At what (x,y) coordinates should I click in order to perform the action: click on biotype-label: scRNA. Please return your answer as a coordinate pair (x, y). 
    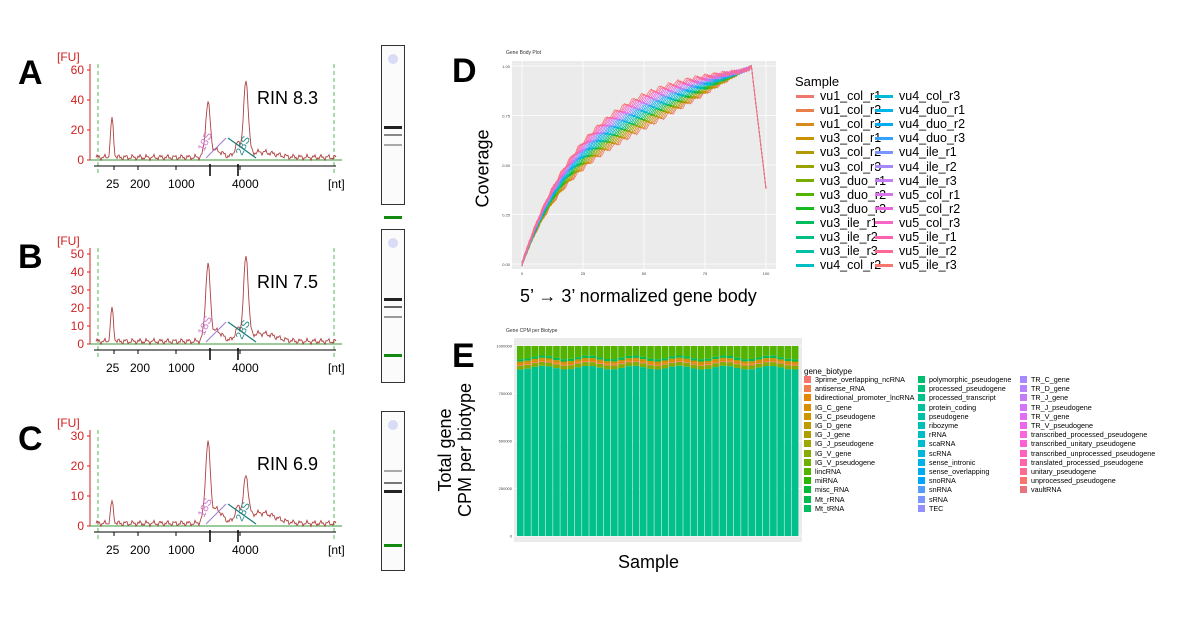
    Looking at the image, I should click on (940, 453).